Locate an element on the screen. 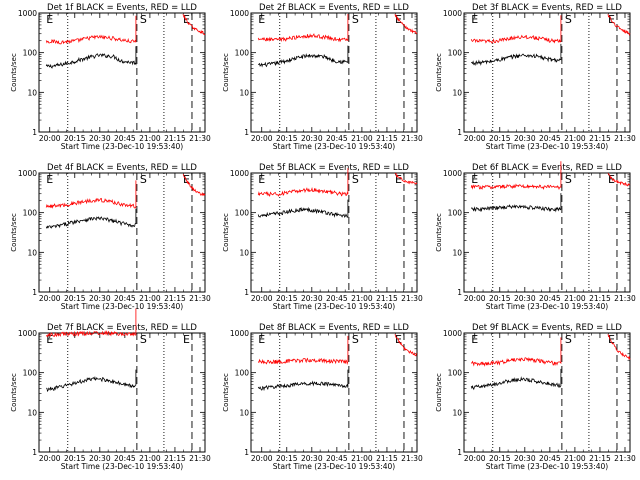  chart-title: Det 6f BLACK = Events, RED = LLD is located at coordinates (547, 168).